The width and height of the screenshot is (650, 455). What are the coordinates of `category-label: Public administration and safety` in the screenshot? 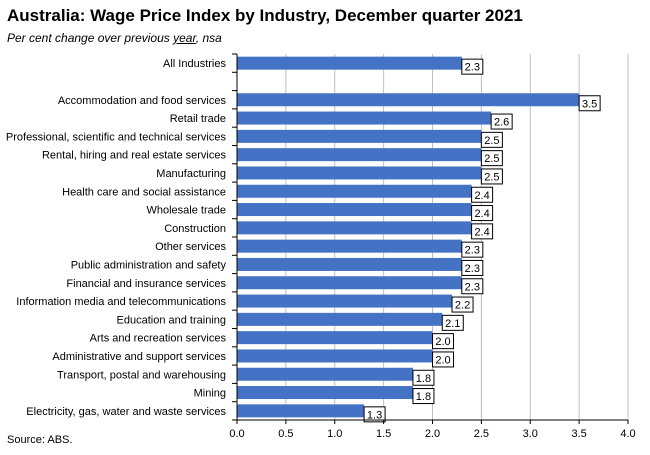 It's located at (149, 265).